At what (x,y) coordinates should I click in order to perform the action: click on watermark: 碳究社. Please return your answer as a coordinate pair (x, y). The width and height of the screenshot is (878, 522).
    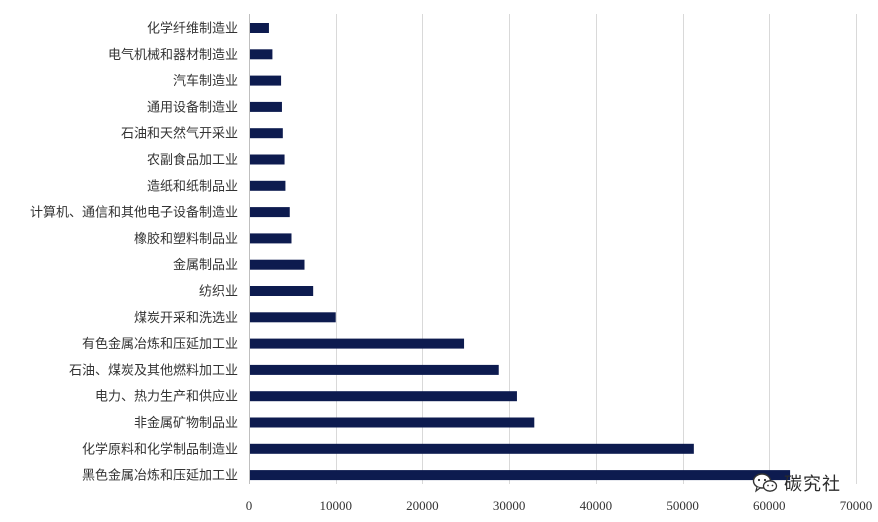
    Looking at the image, I should click on (796, 483).